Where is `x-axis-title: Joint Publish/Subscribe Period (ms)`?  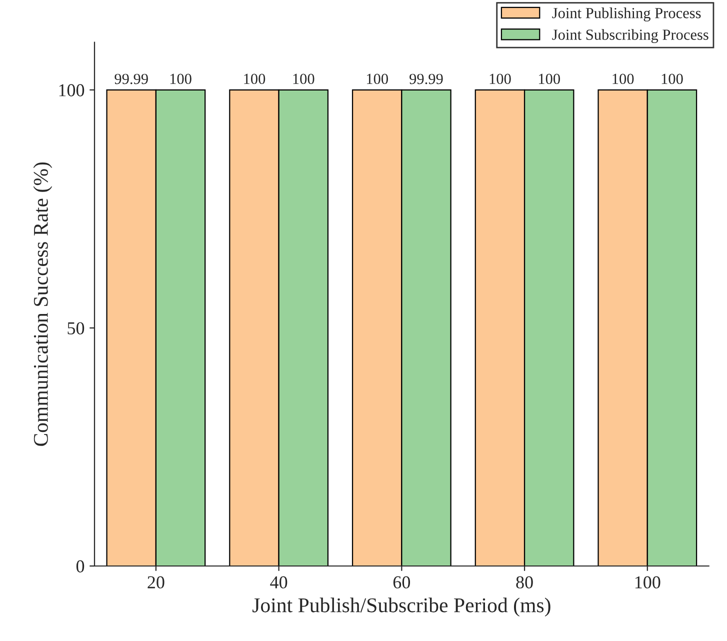 x-axis-title: Joint Publish/Subscribe Period (ms) is located at coordinates (401, 607).